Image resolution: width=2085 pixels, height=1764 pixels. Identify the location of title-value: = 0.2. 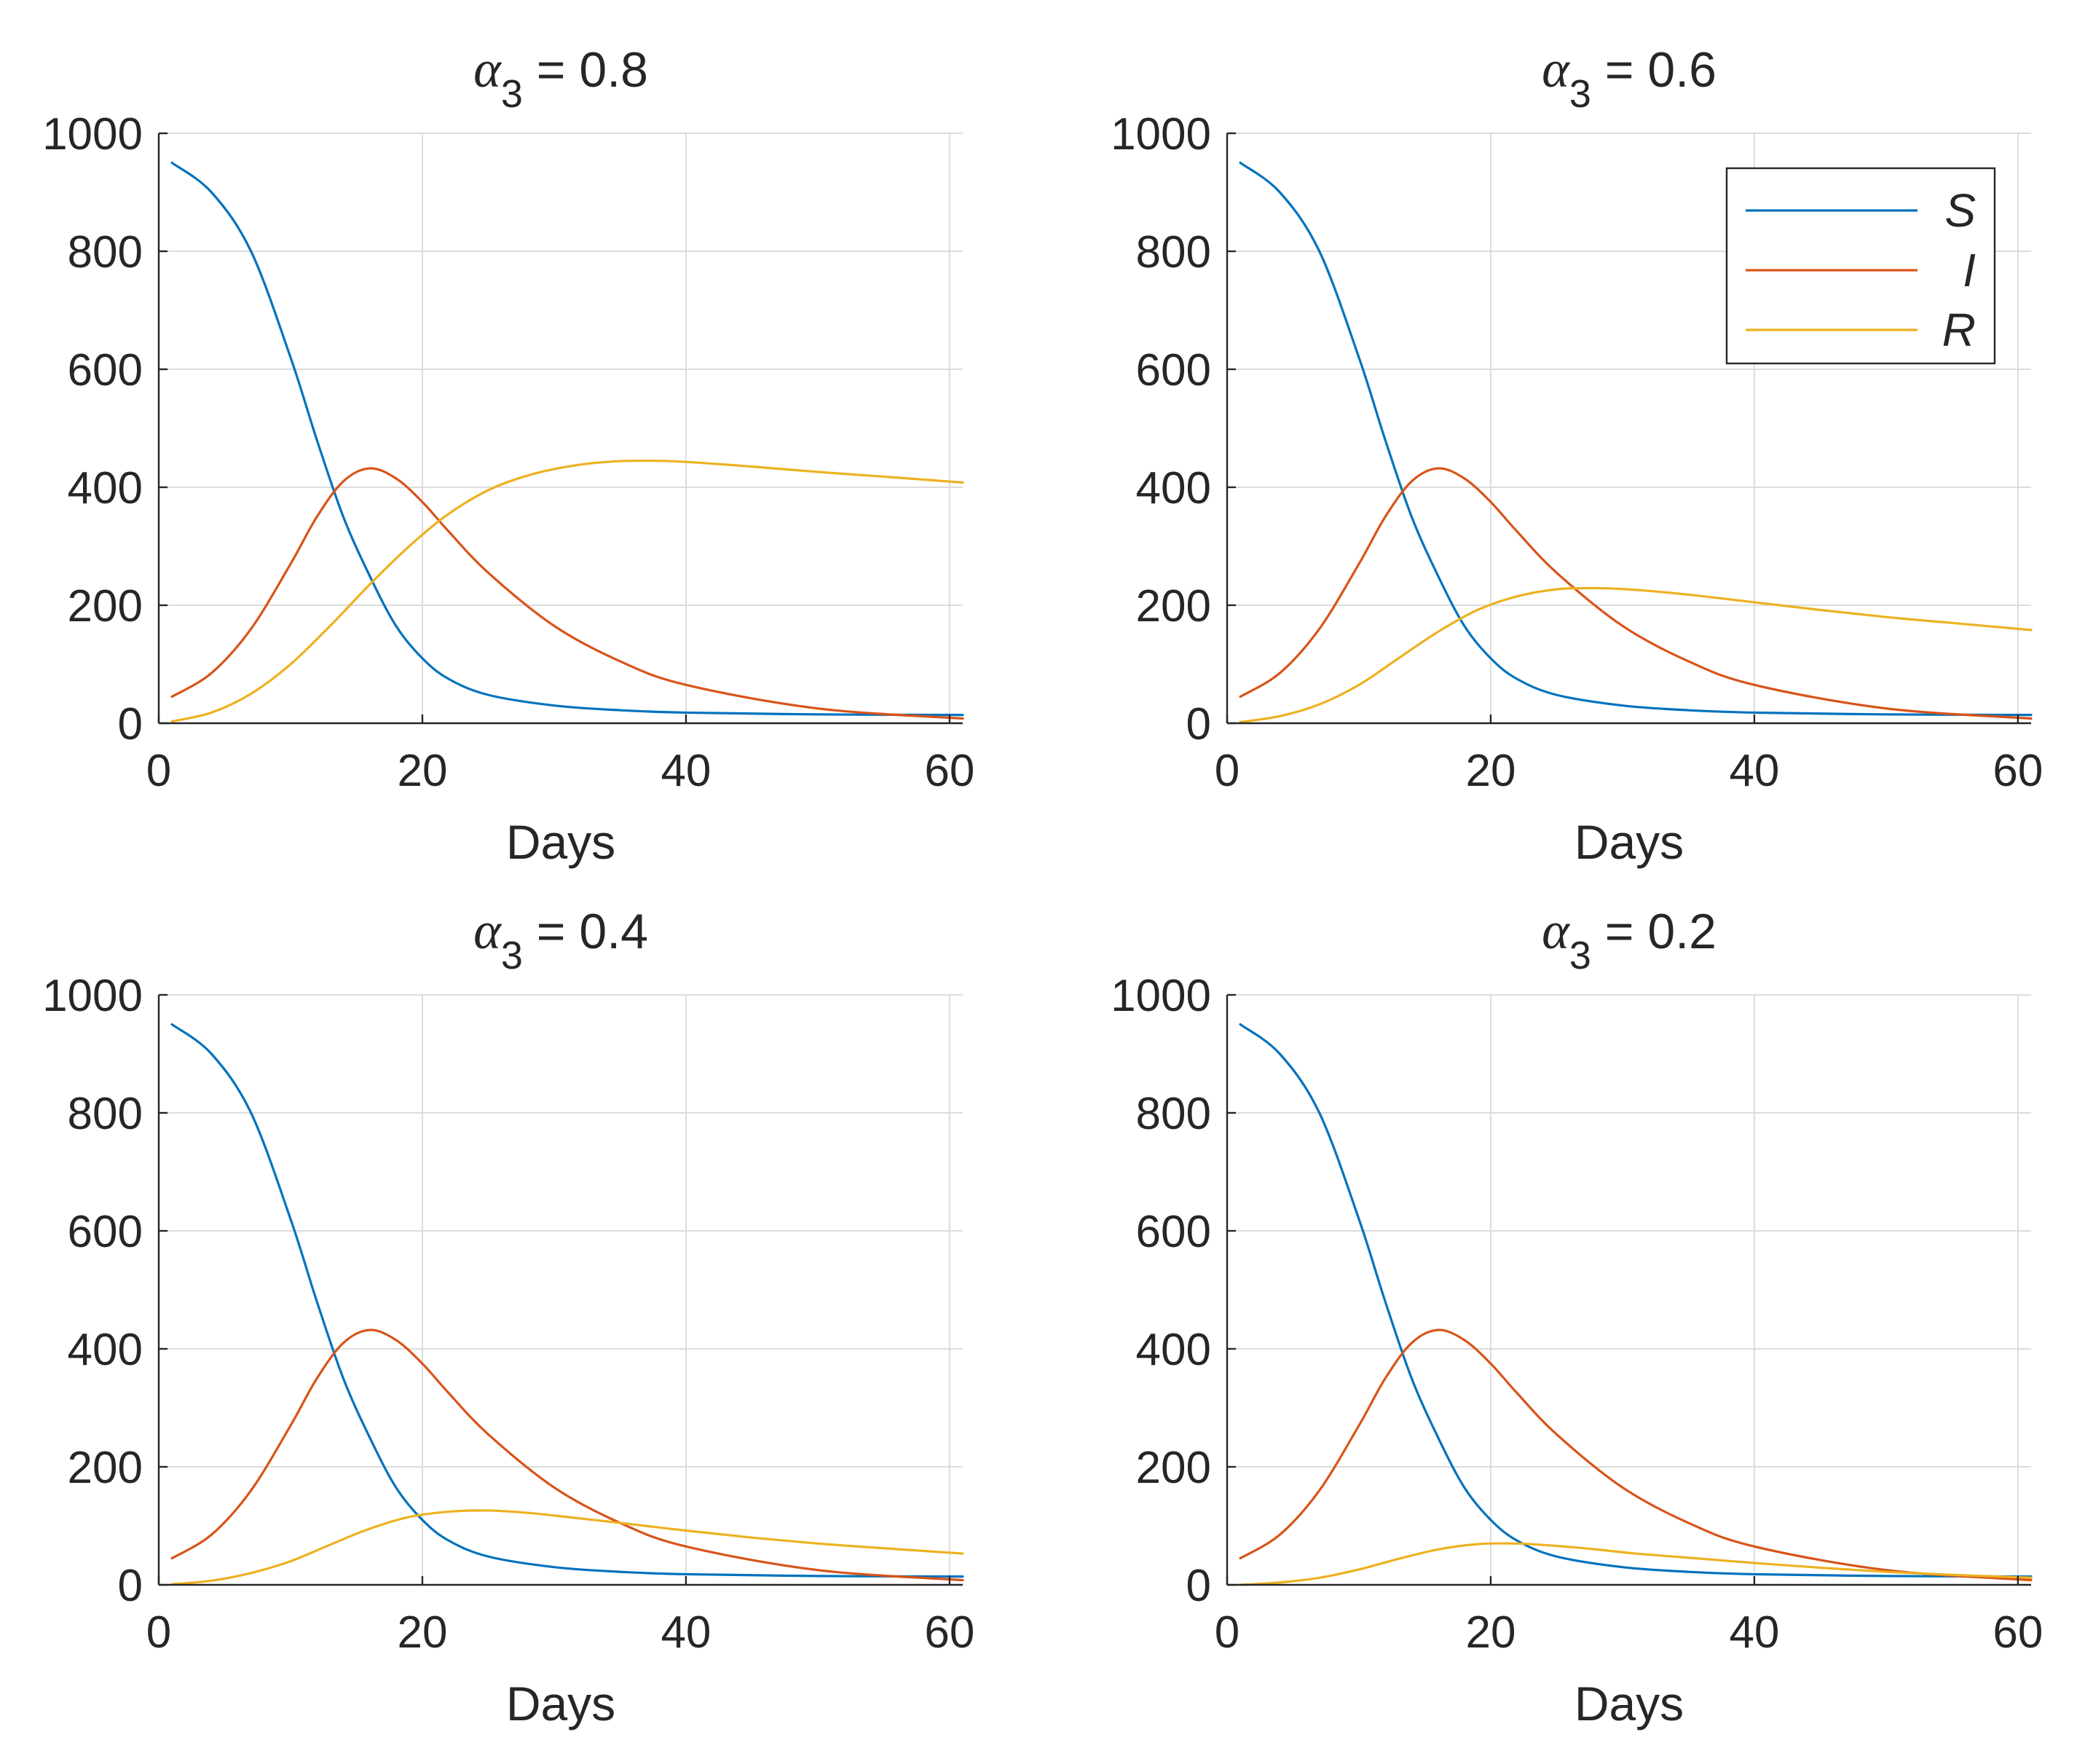
(1654, 931).